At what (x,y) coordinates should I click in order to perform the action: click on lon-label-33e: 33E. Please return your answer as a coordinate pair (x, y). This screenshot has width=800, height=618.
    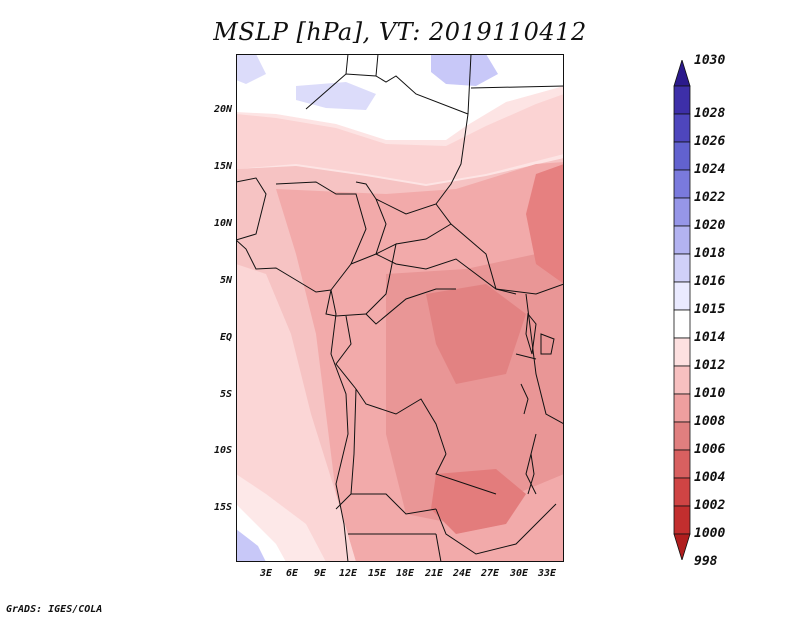
    Looking at the image, I should click on (547, 573).